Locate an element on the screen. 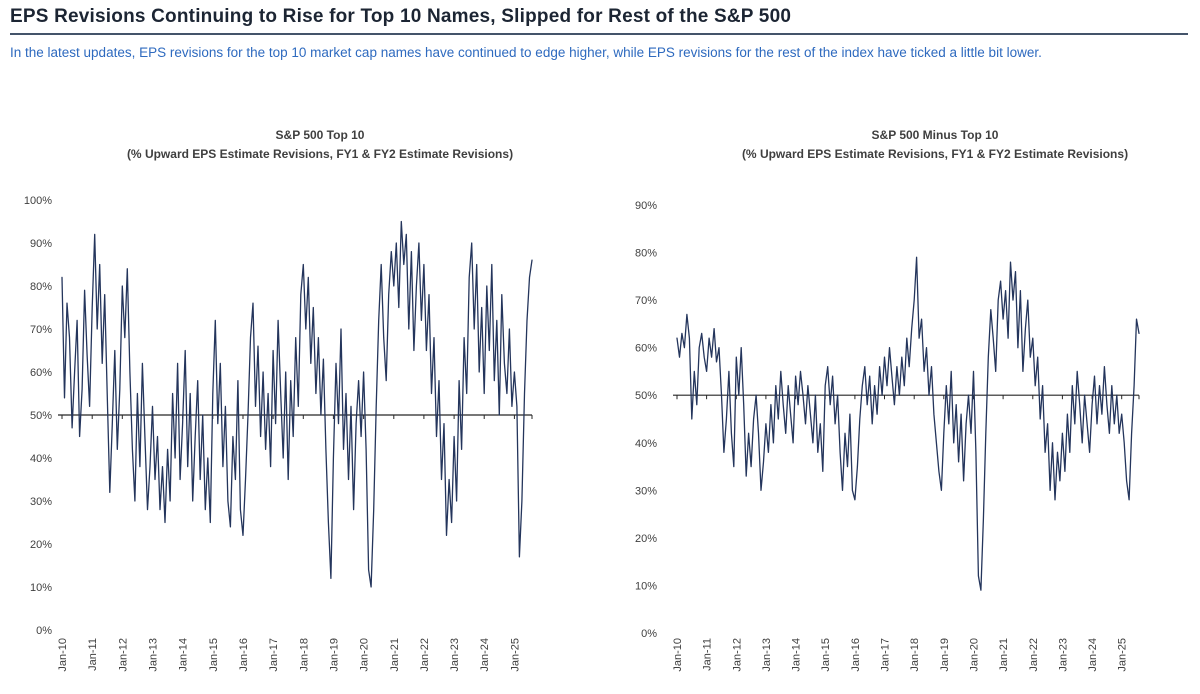  chart-title: S&P 500 Minus Top 10 is located at coordinates (935, 135).